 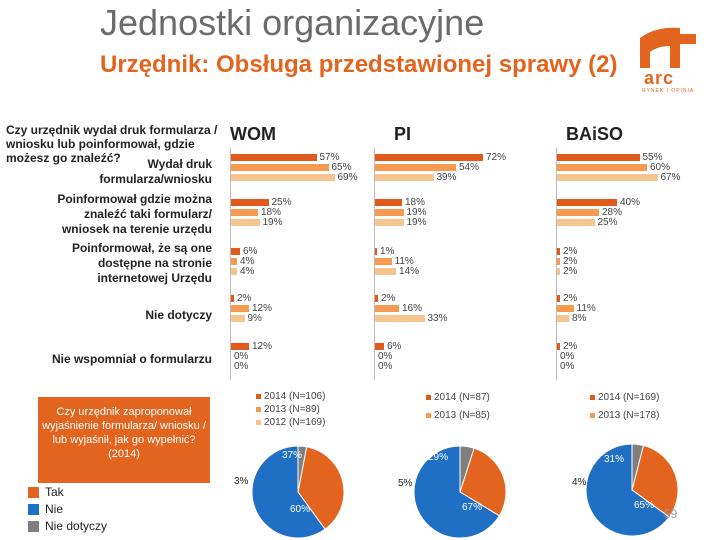 What do you see at coordinates (403, 134) in the screenshot?
I see `panel-title-pi: PI` at bounding box center [403, 134].